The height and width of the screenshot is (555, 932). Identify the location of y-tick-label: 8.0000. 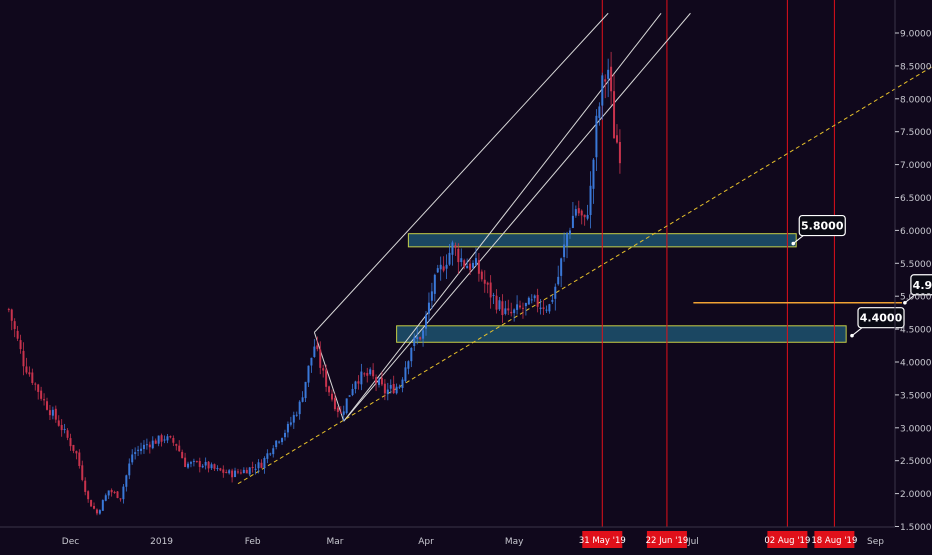
(916, 100).